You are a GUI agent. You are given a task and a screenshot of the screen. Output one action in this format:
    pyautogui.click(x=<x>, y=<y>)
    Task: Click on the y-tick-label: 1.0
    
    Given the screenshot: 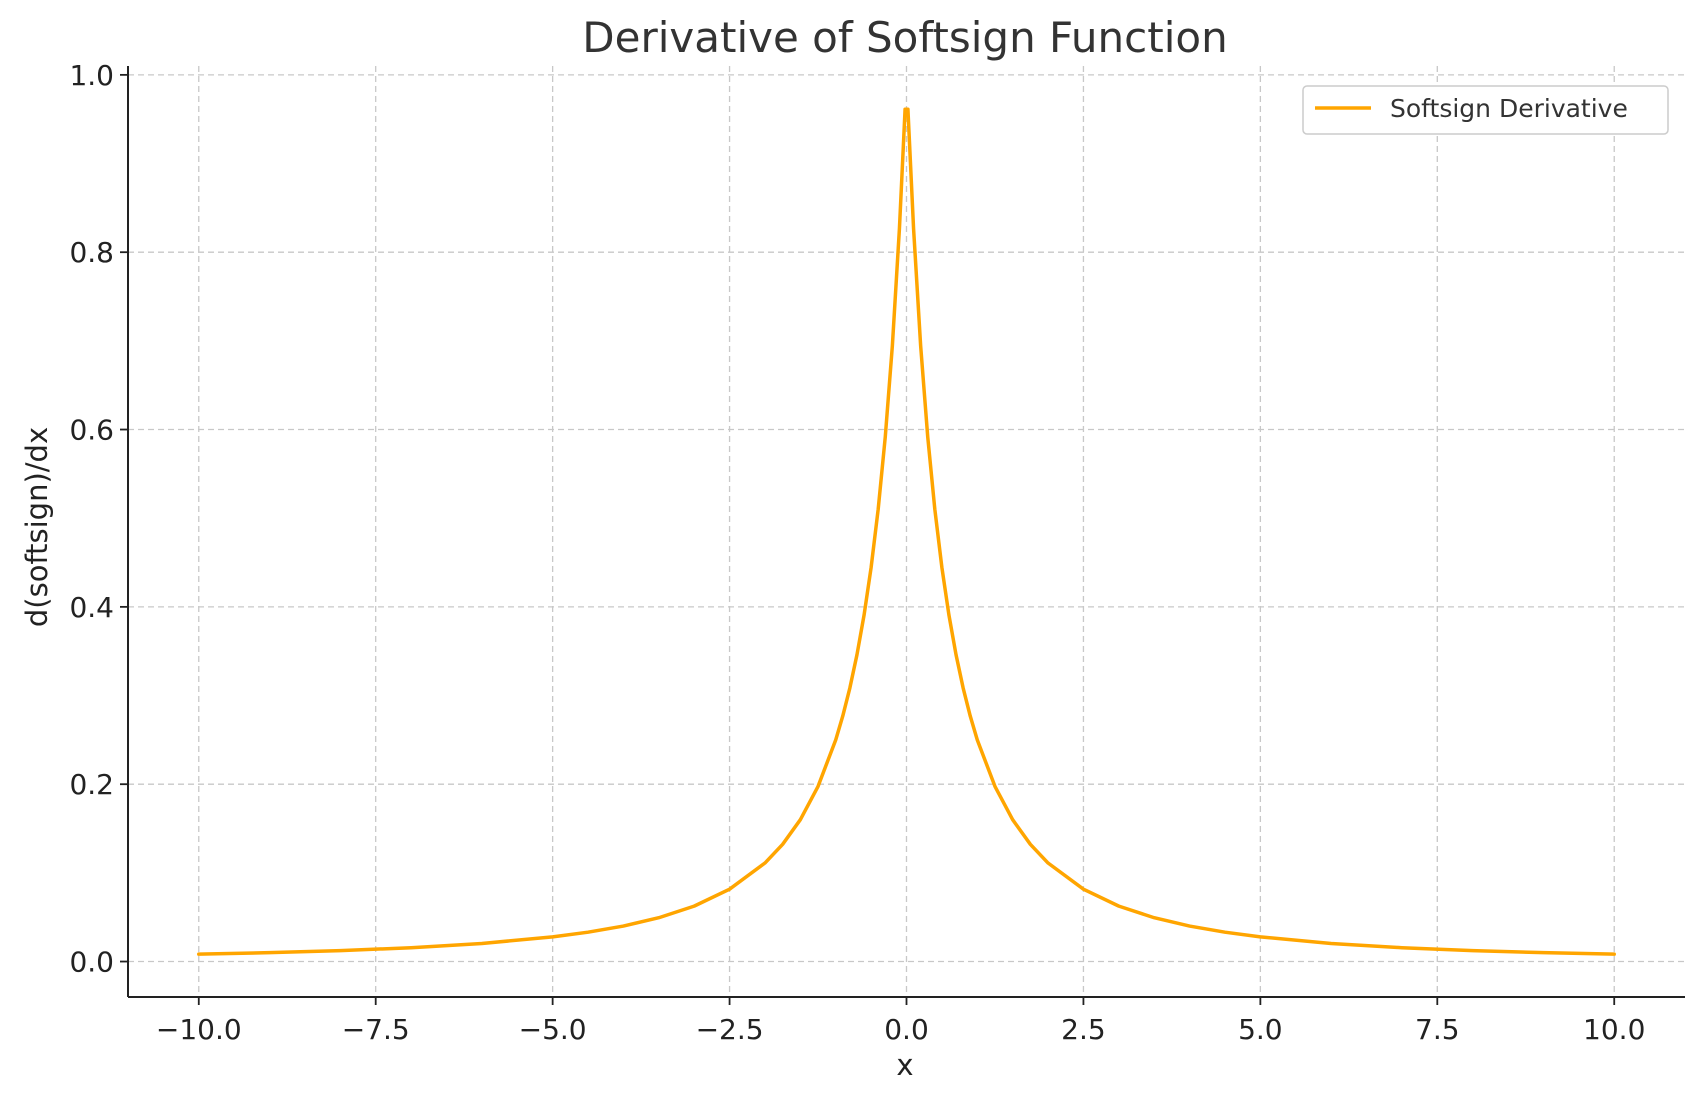 What is the action you would take?
    pyautogui.click(x=91, y=75)
    